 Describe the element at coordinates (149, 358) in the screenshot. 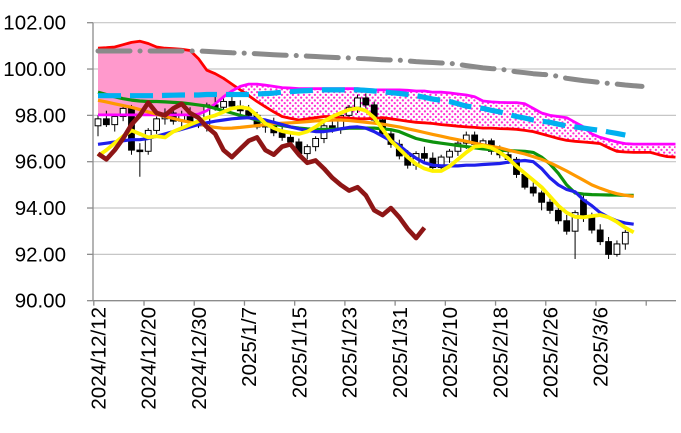

I see `x-axis-label: 2024/12/20` at that location.